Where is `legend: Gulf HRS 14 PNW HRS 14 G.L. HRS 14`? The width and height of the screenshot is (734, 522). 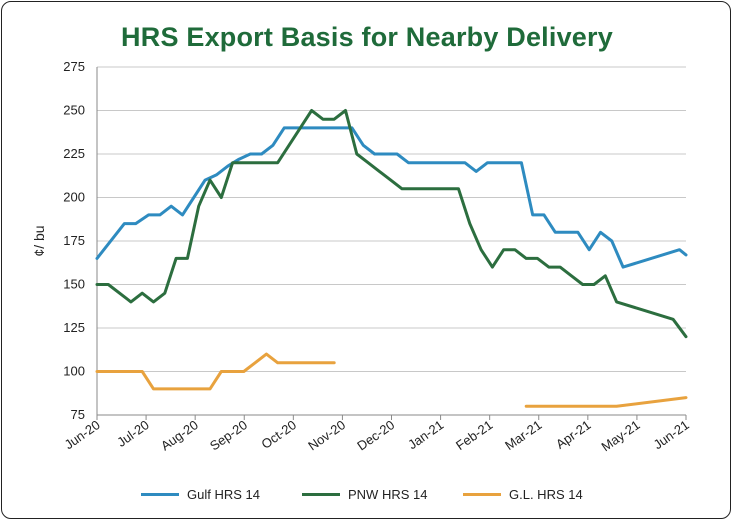 legend: Gulf HRS 14 PNW HRS 14 G.L. HRS 14 is located at coordinates (367, 494).